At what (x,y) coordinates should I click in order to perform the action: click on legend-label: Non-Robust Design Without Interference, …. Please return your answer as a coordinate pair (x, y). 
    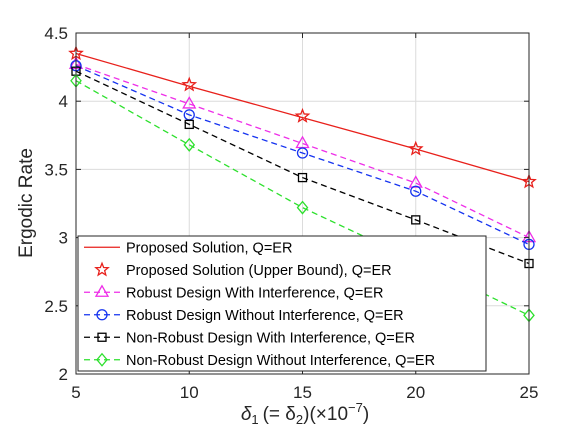
    Looking at the image, I should click on (280, 361).